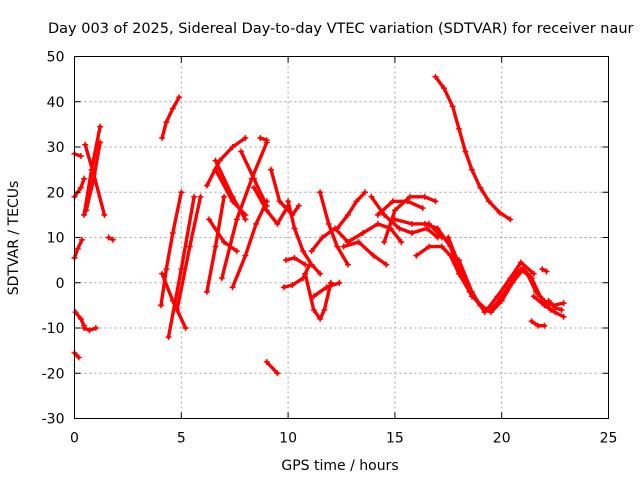  I want to click on y-tick-label: 10, so click(56, 239).